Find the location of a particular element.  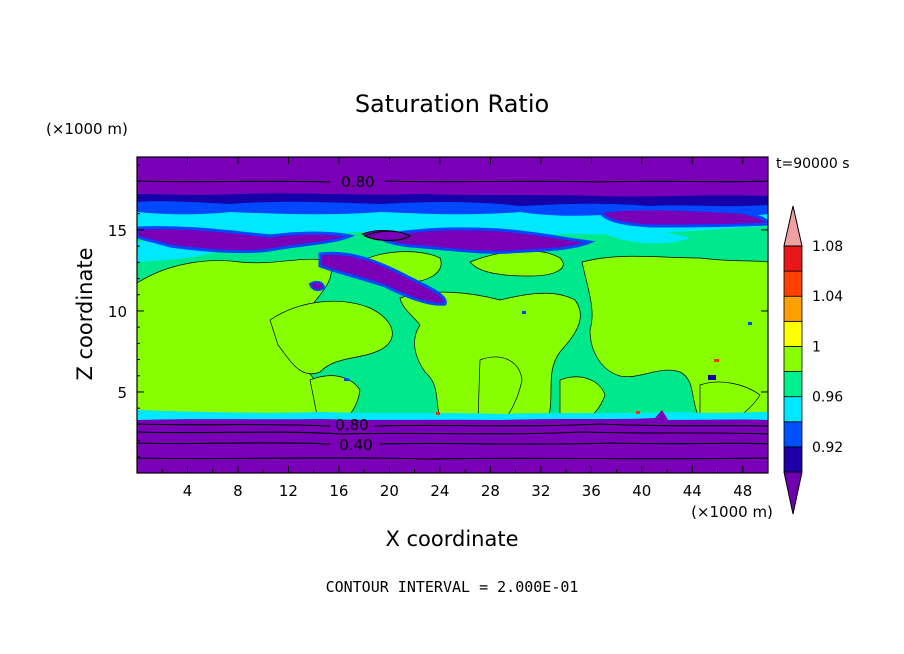

x-tick-label: 24 is located at coordinates (439, 491).